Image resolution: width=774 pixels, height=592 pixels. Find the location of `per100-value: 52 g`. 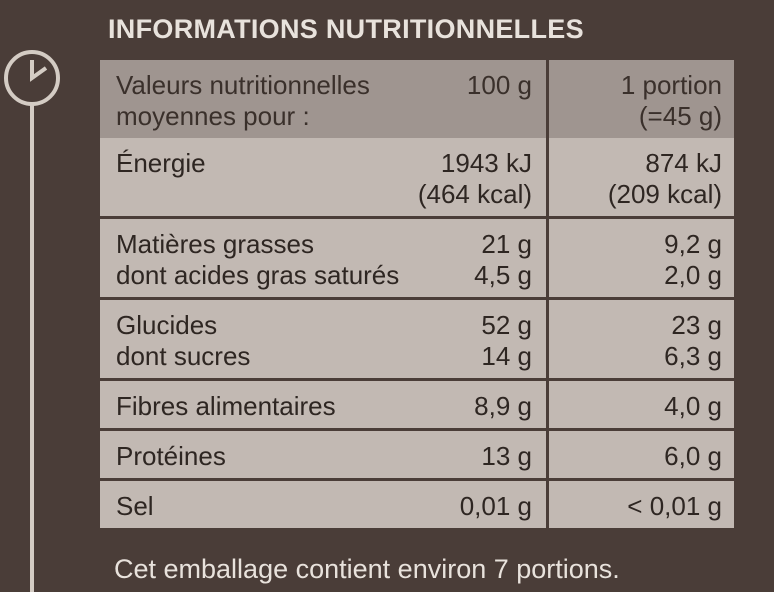

per100-value: 52 g is located at coordinates (506, 325).